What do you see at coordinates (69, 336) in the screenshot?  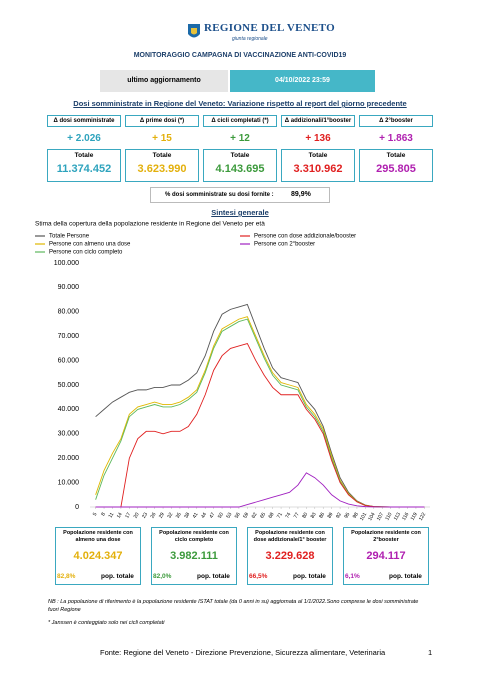 I see `y-tick-label: 70.000` at bounding box center [69, 336].